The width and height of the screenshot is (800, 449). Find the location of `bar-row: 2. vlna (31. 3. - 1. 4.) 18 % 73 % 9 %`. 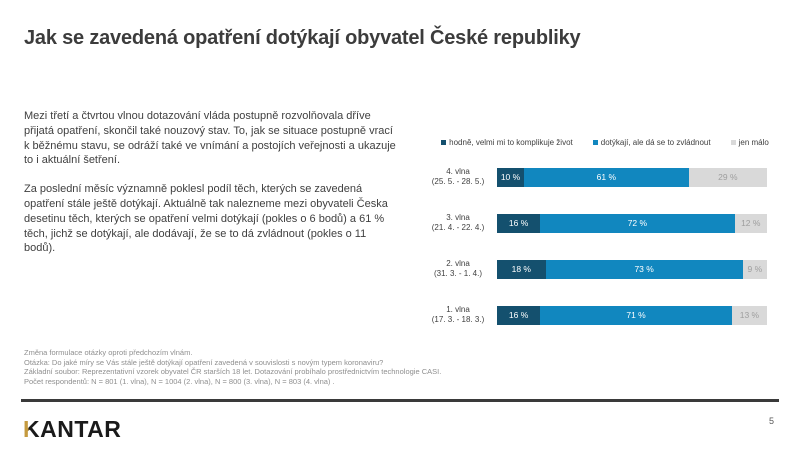

bar-row: 2. vlna (31. 3. - 1. 4.) 18 % 73 % 9 % is located at coordinates (605, 269).